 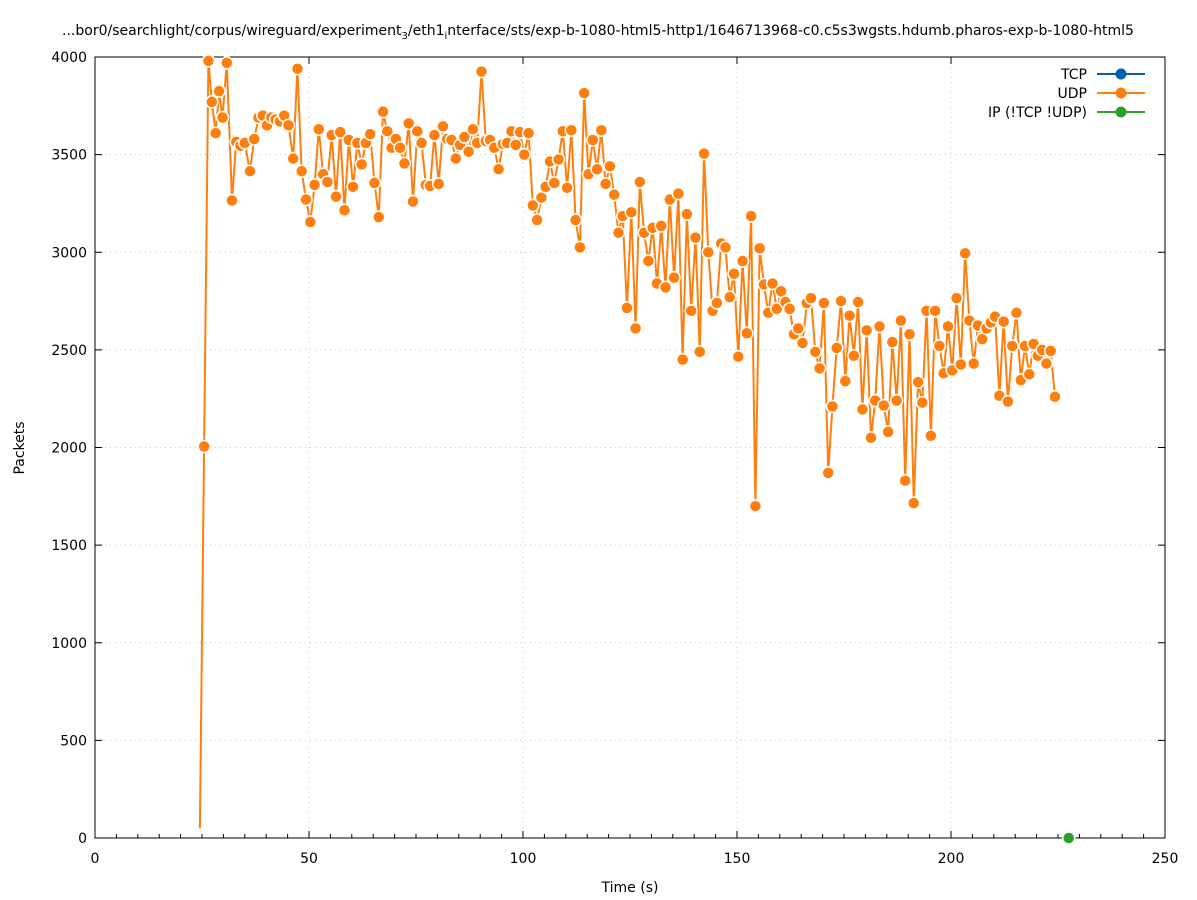 I want to click on x-tick-label: 150, so click(x=737, y=859).